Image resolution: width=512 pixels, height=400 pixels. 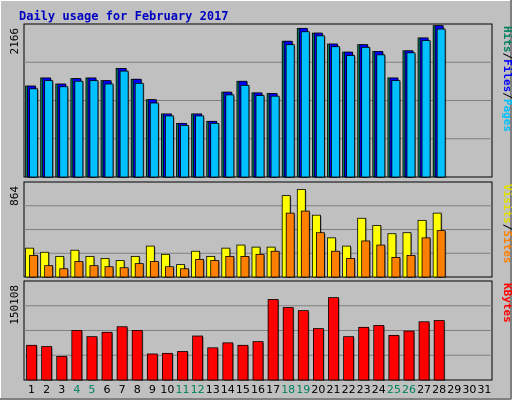 What do you see at coordinates (454, 389) in the screenshot?
I see `day-label: 29` at bounding box center [454, 389].